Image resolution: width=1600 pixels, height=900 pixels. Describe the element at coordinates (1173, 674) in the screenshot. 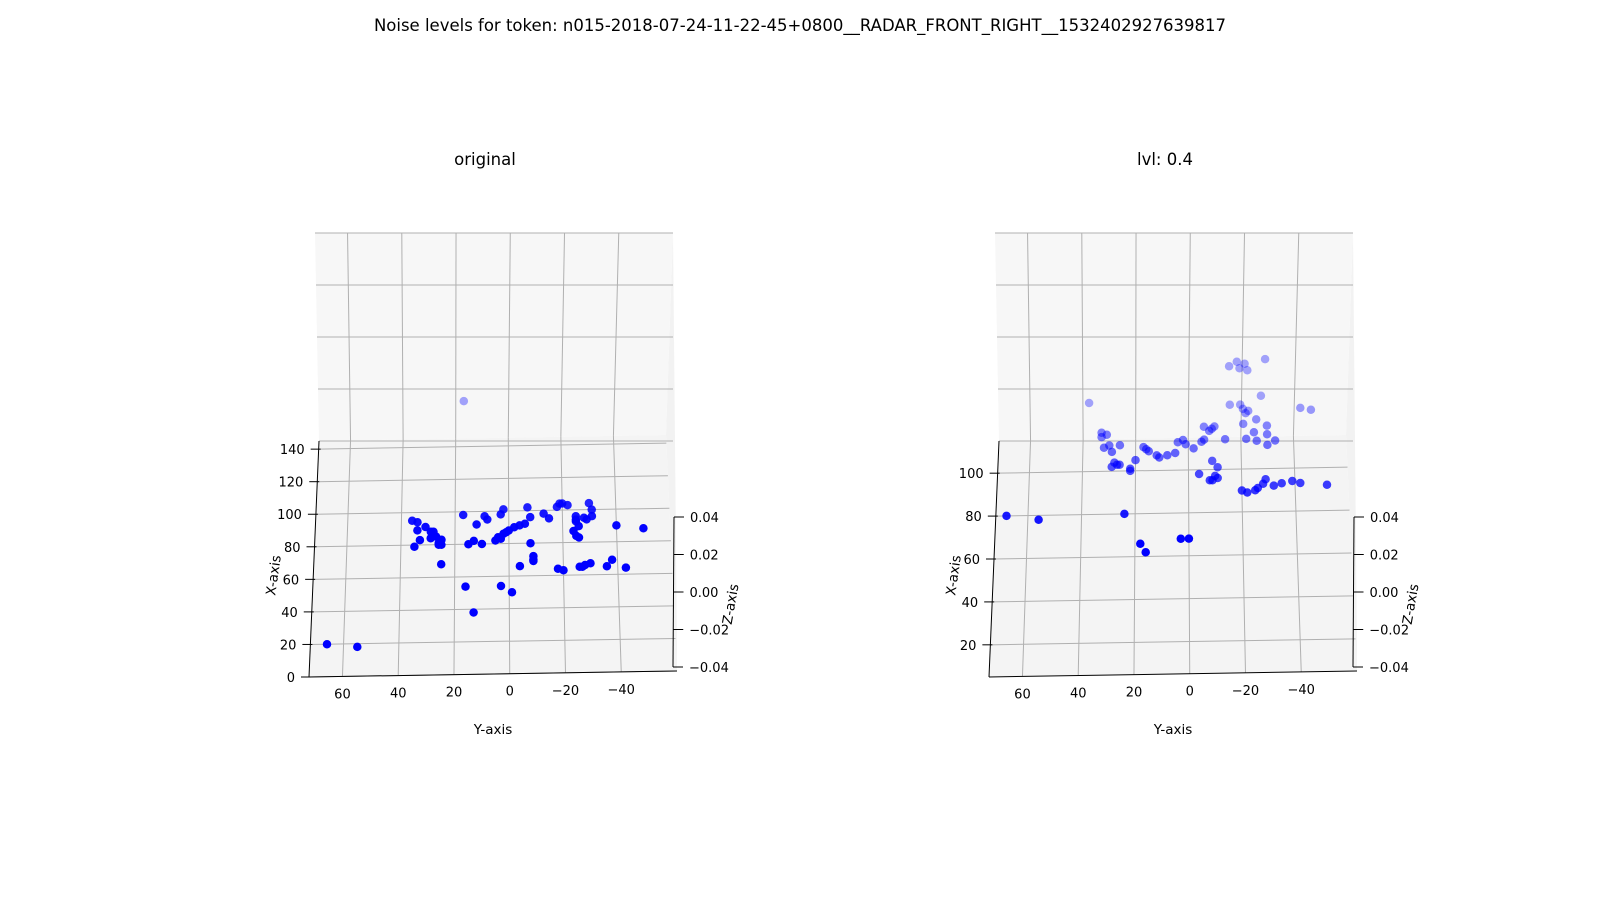

I see `y-axis-line` at that location.